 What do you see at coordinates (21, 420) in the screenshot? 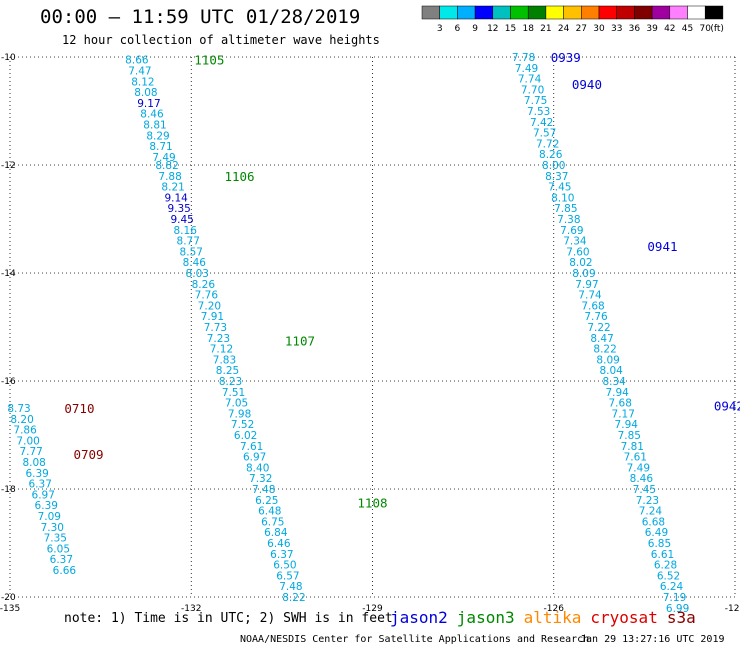
I see `swh-value: 8.20` at bounding box center [21, 420].